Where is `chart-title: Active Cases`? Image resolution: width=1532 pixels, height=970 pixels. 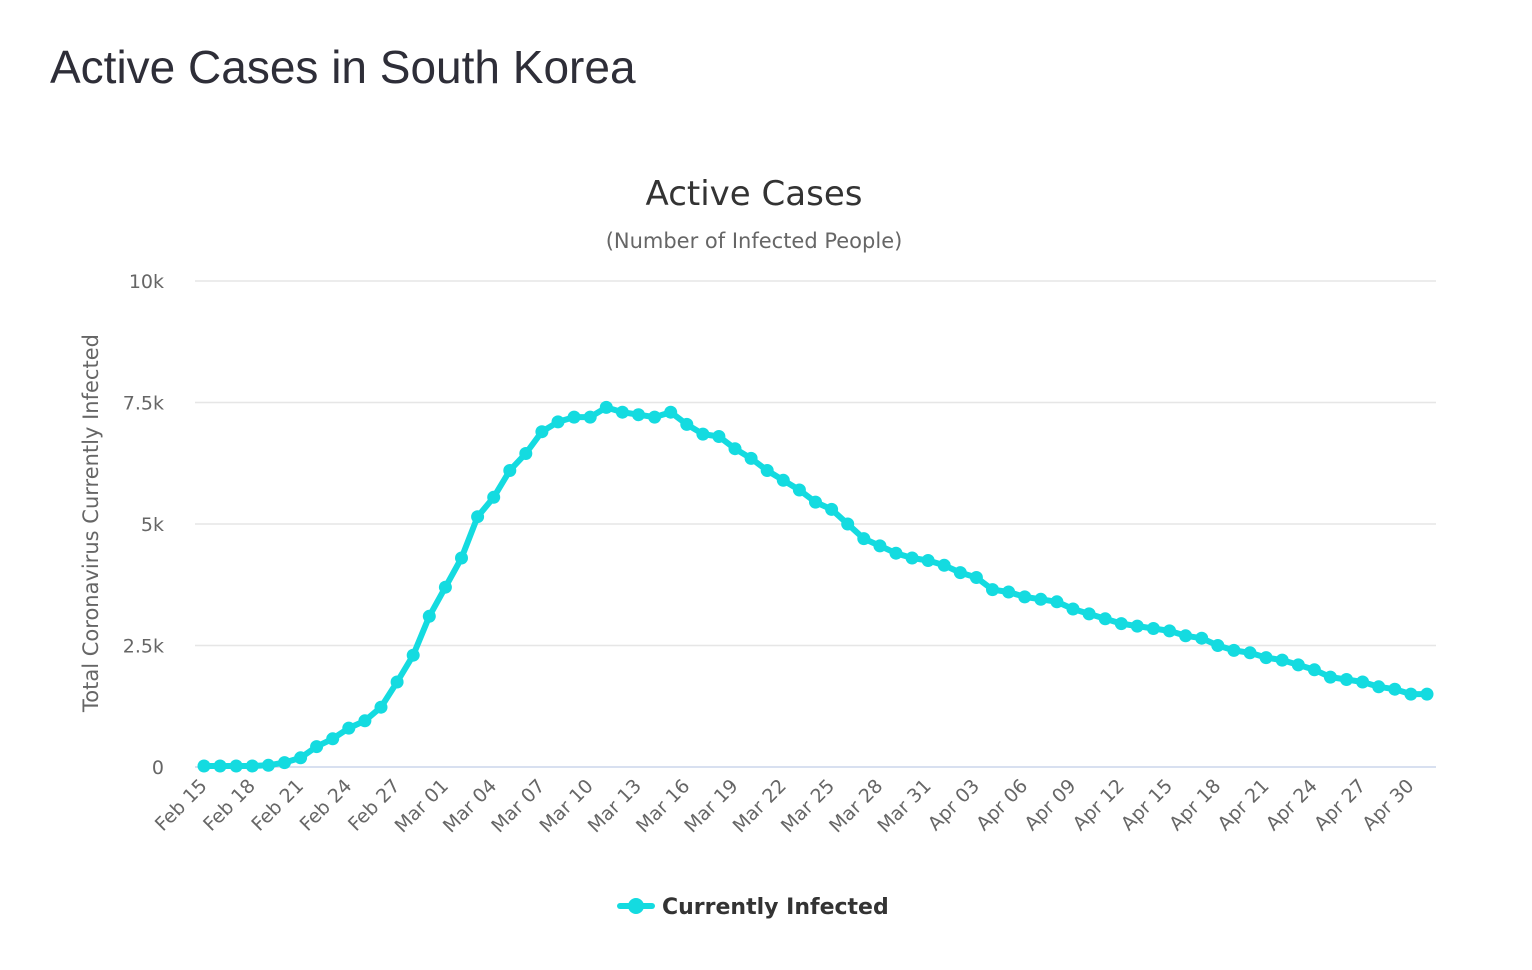 chart-title: Active Cases is located at coordinates (754, 194).